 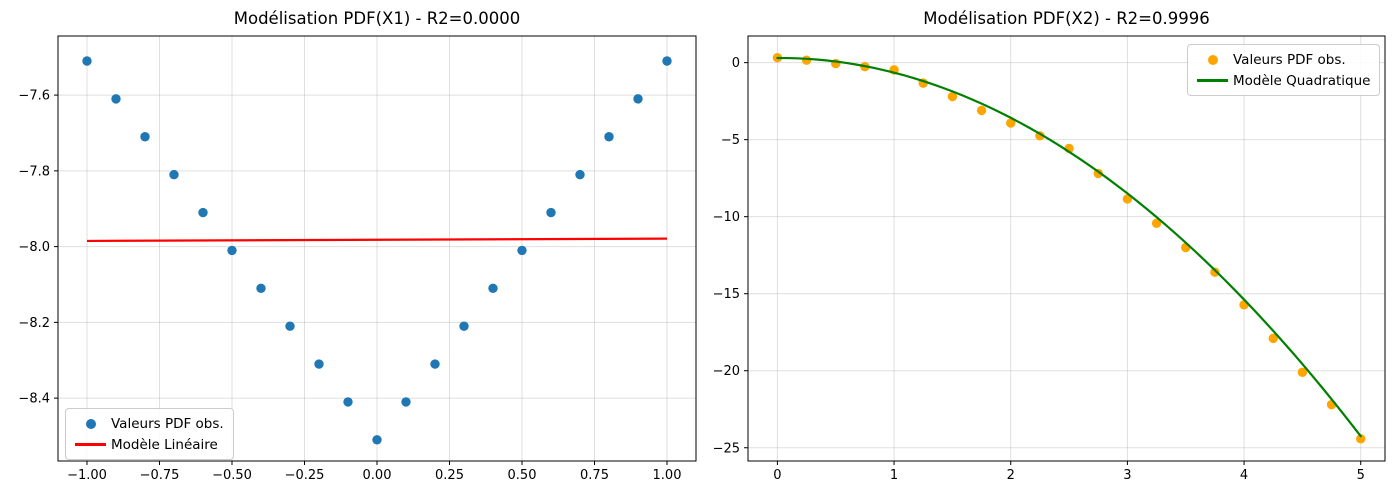 I want to click on y-tick-label: −7.6, so click(x=34, y=96).